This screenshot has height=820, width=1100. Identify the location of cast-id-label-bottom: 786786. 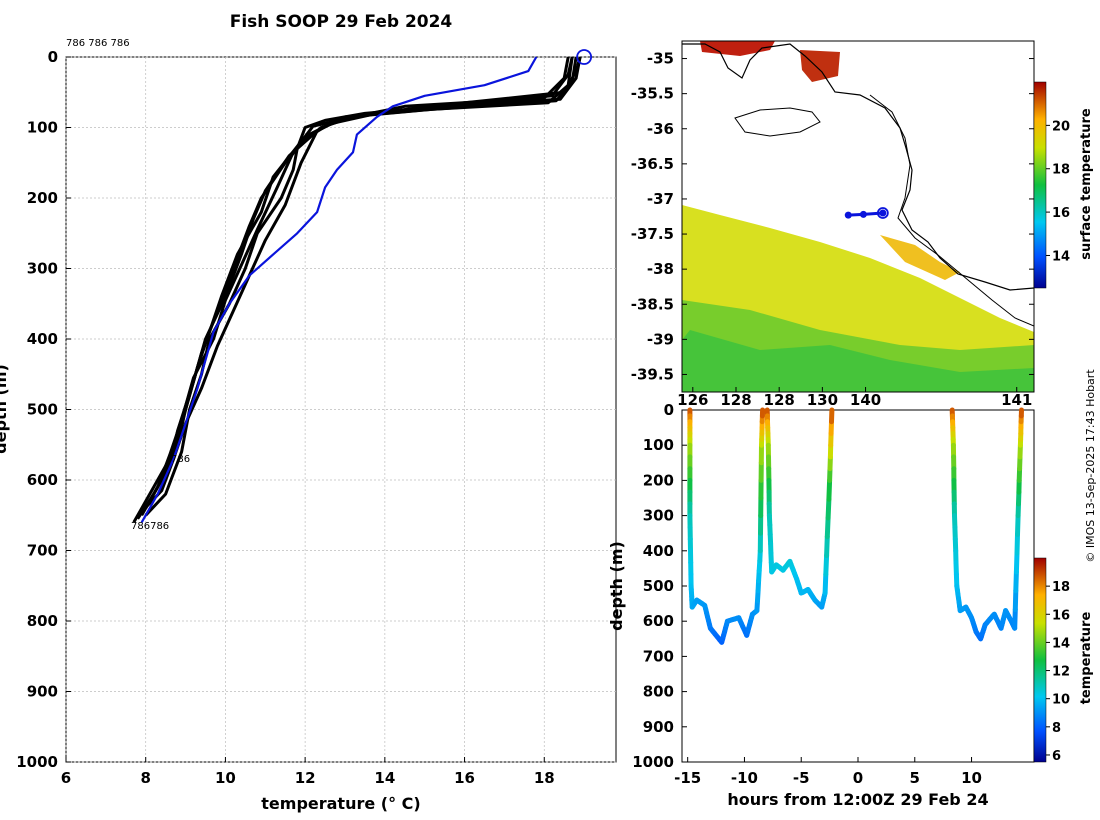
(150, 526).